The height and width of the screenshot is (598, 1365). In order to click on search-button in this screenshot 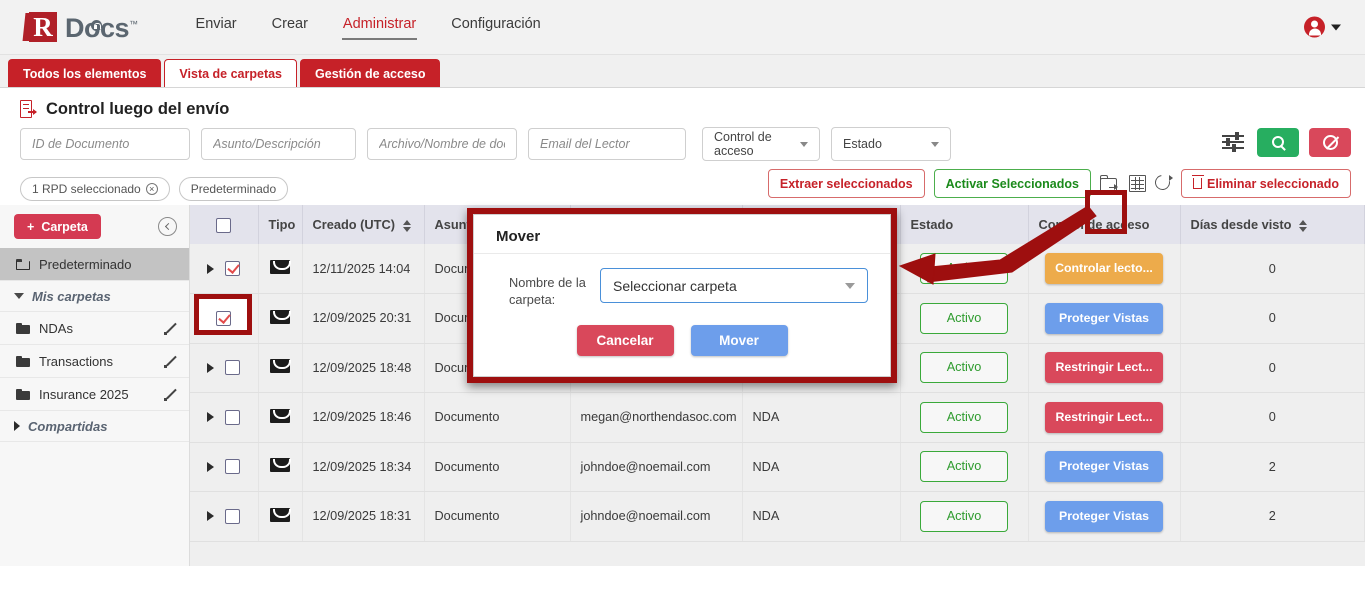, I will do `click(1278, 142)`.